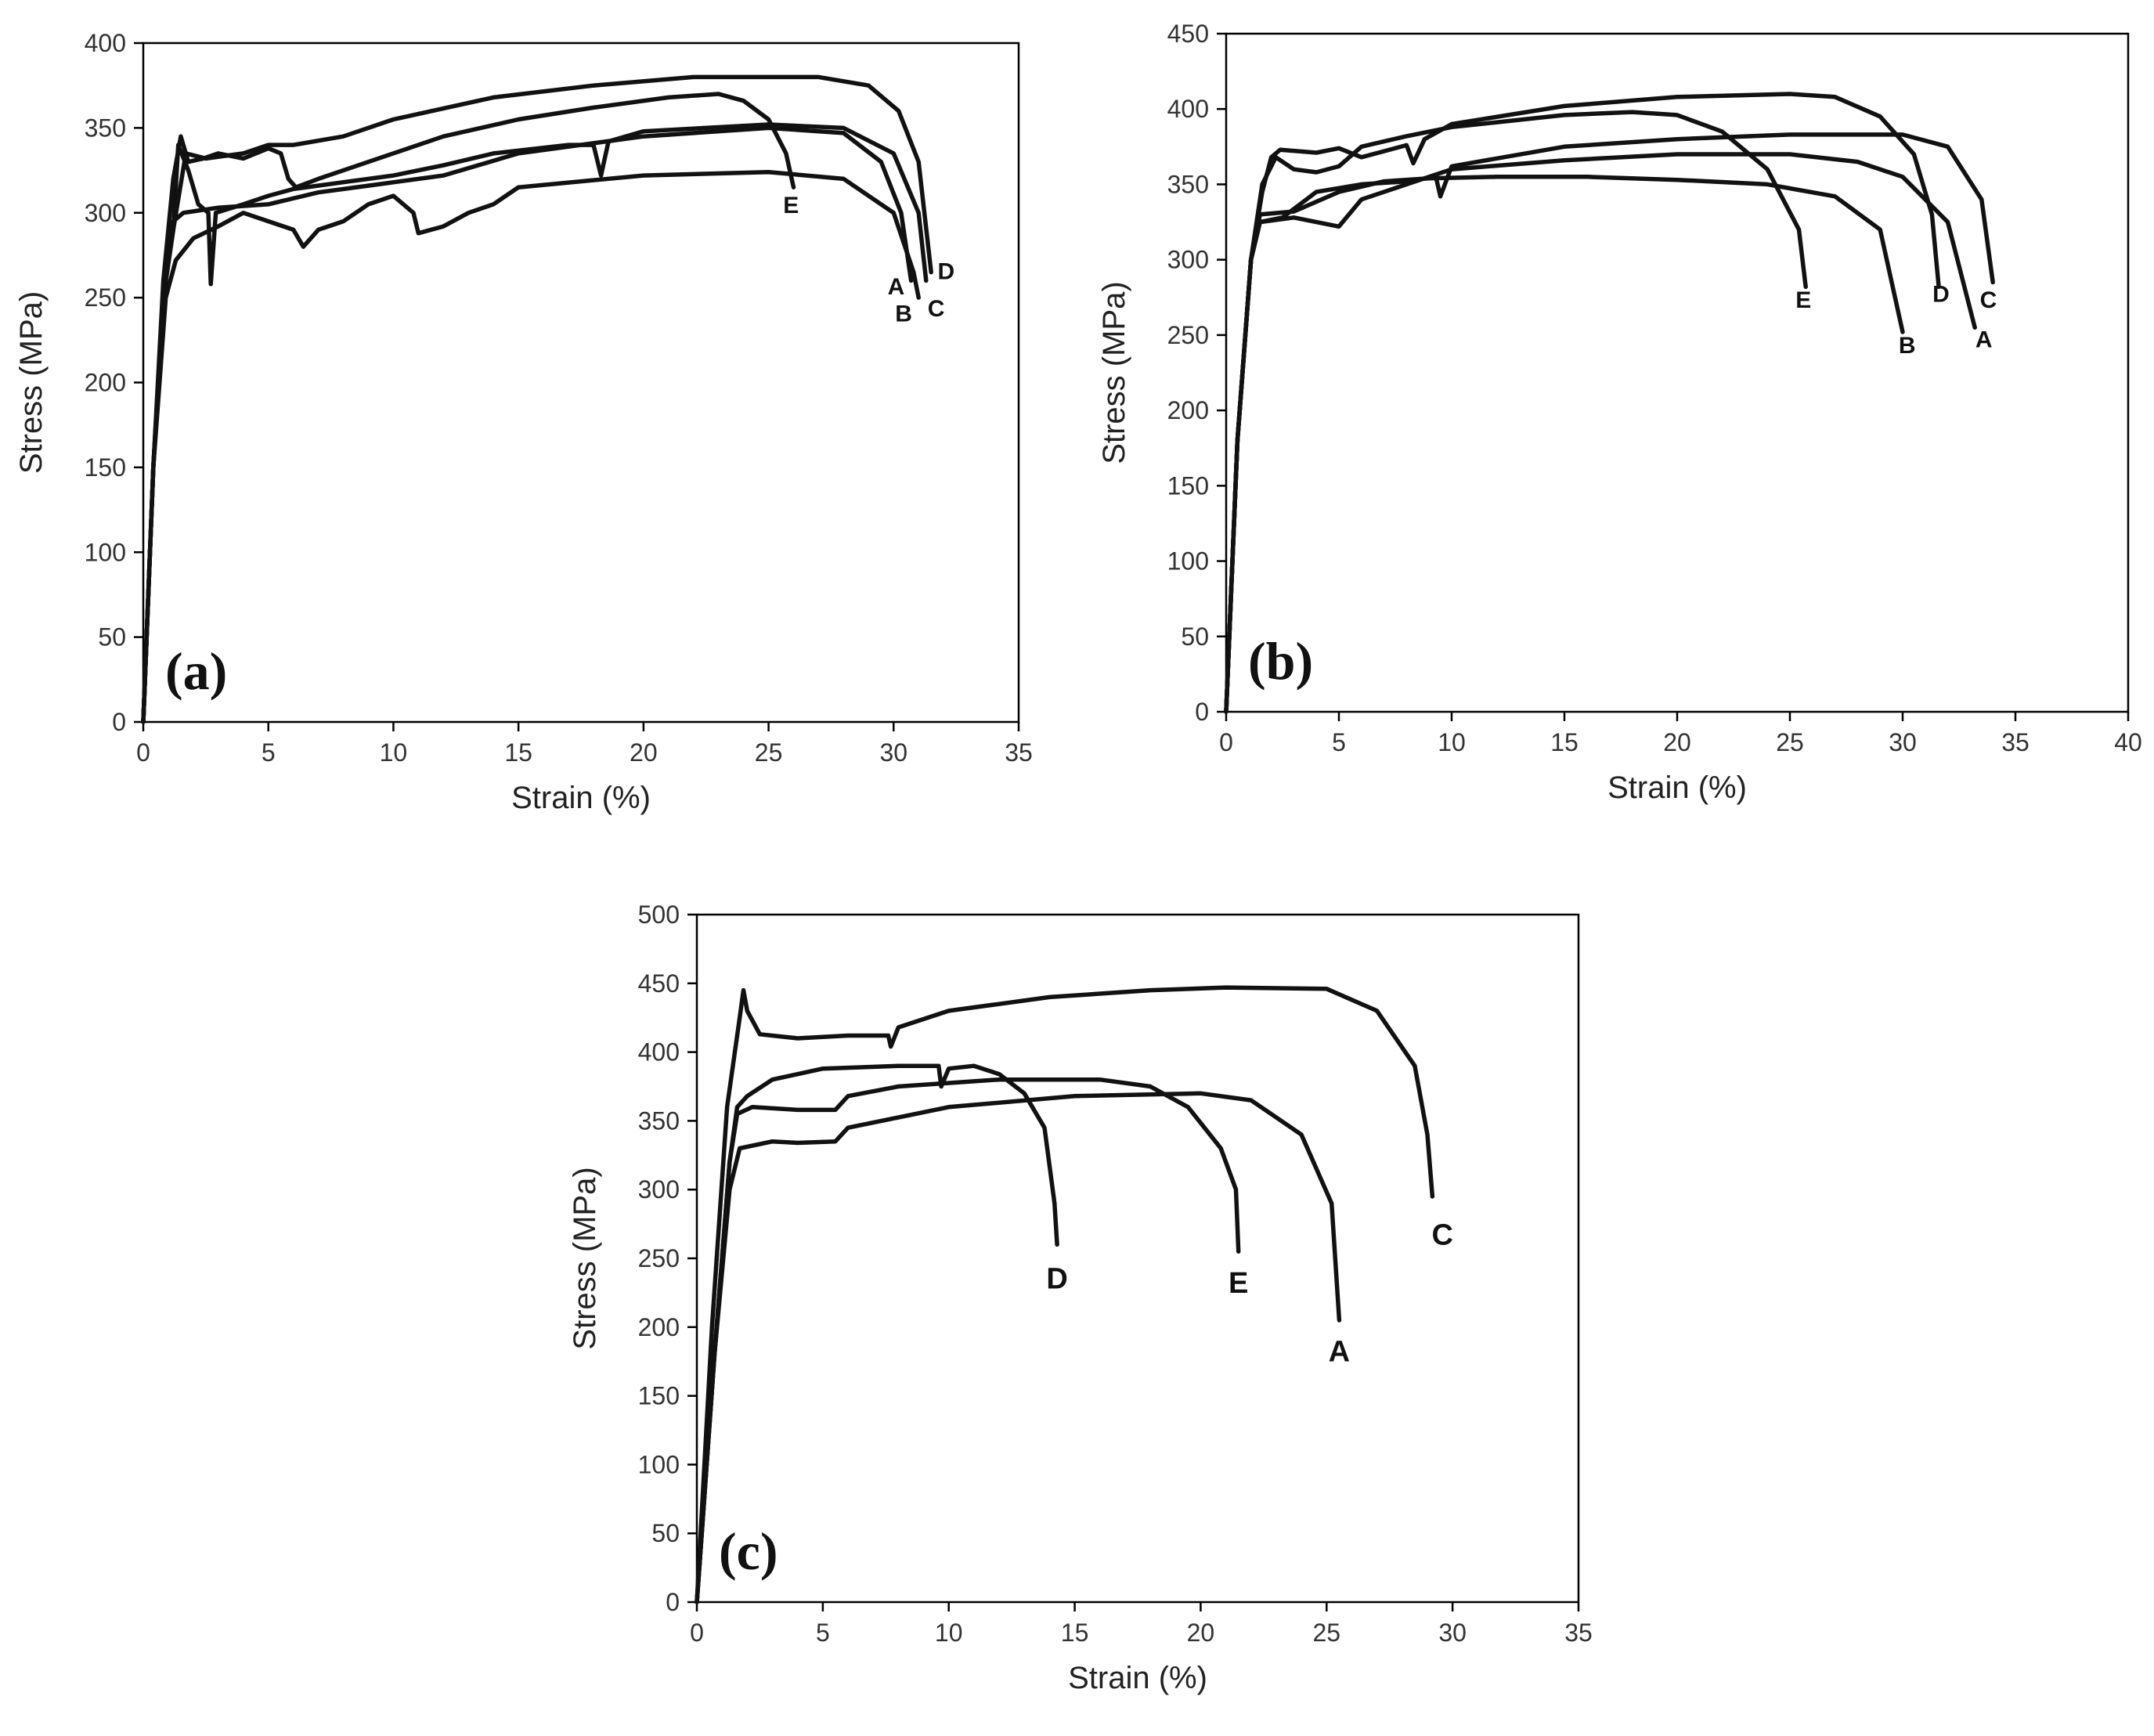  I want to click on y-tick-label: 500, so click(659, 914).